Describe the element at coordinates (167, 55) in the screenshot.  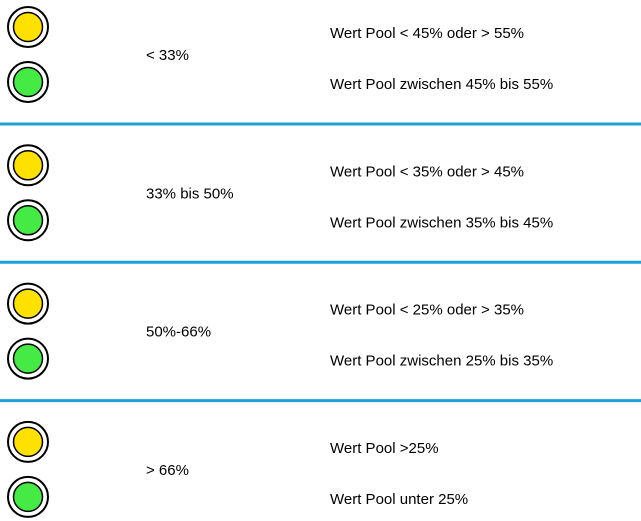
I see `range-label: < 33%` at that location.